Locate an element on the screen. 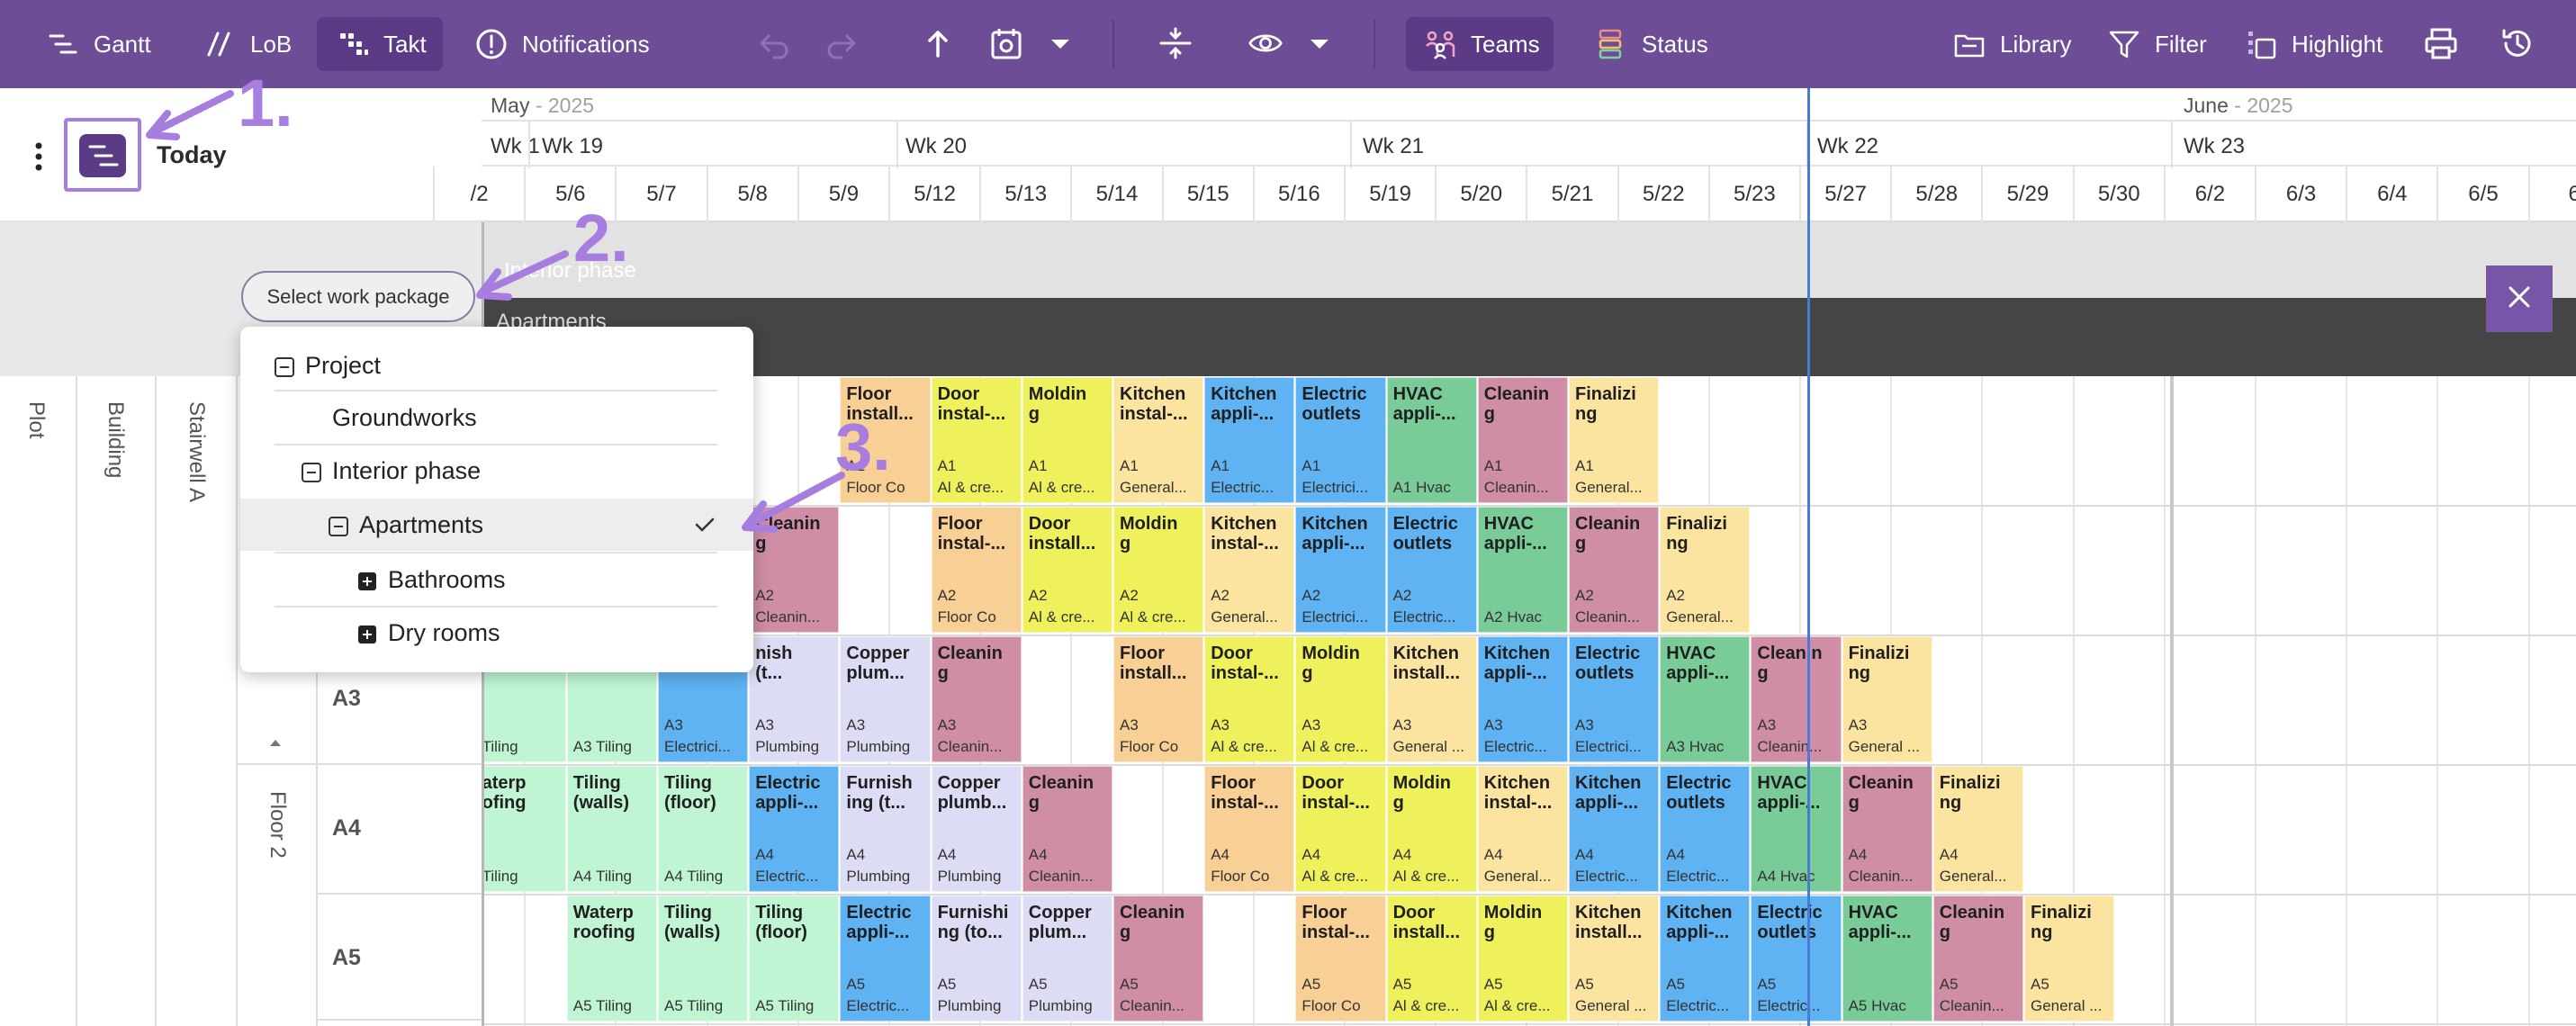 Image resolution: width=2576 pixels, height=1026 pixels. takt-task-cell: Copper plum... A5 Plumbing is located at coordinates (1067, 959).